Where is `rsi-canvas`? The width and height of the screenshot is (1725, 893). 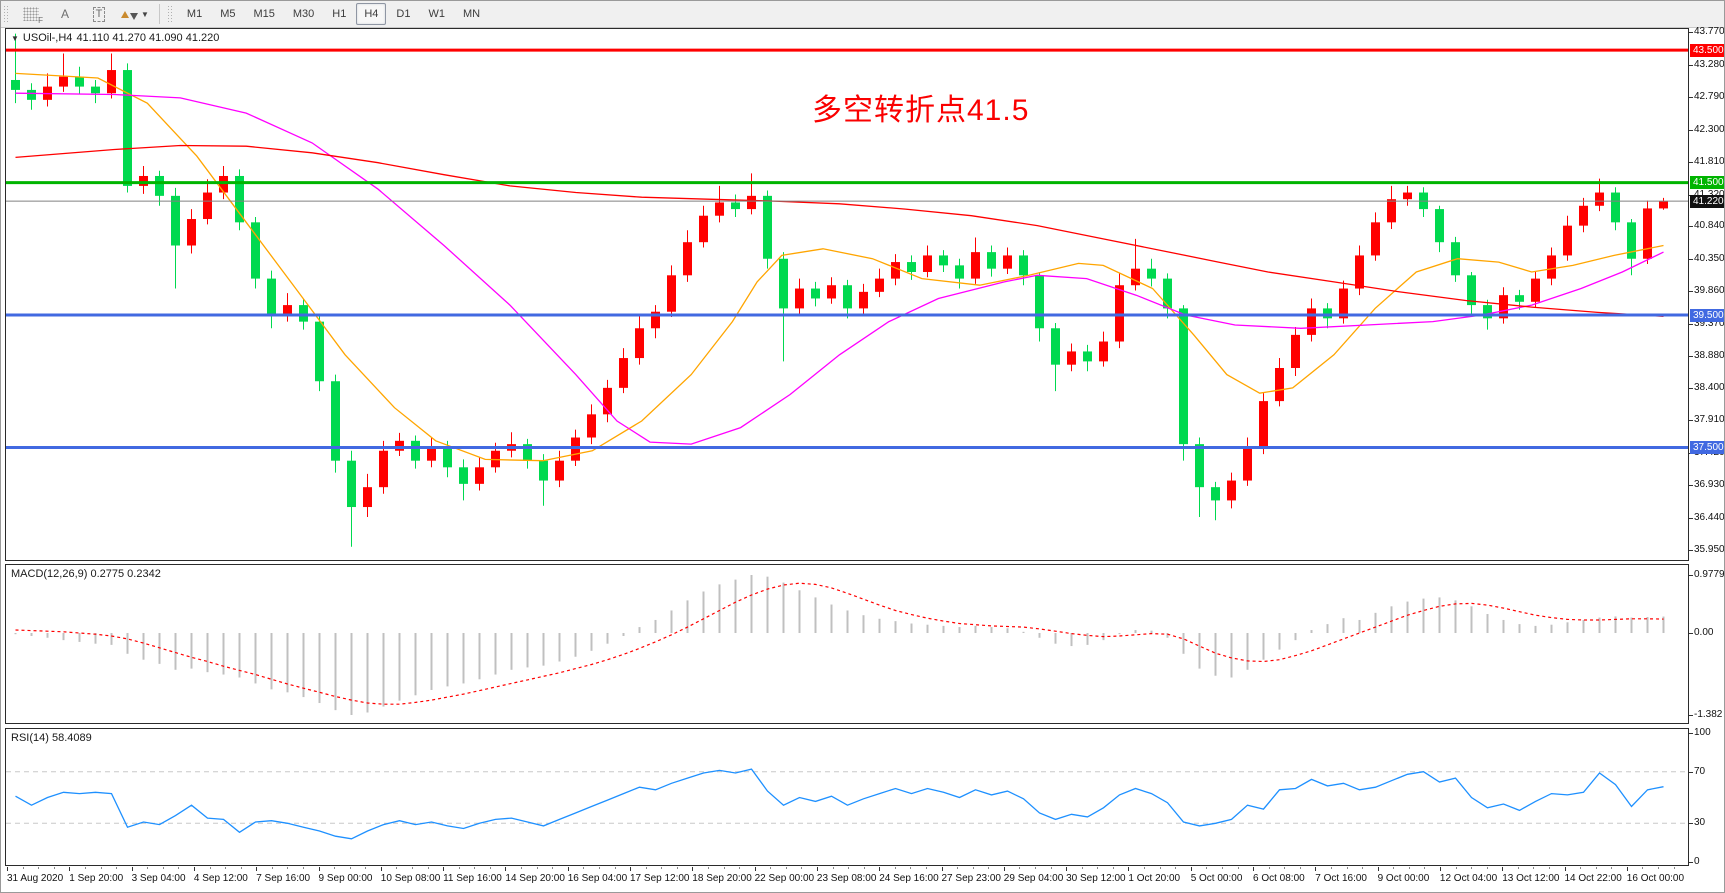
rsi-canvas is located at coordinates (847, 797).